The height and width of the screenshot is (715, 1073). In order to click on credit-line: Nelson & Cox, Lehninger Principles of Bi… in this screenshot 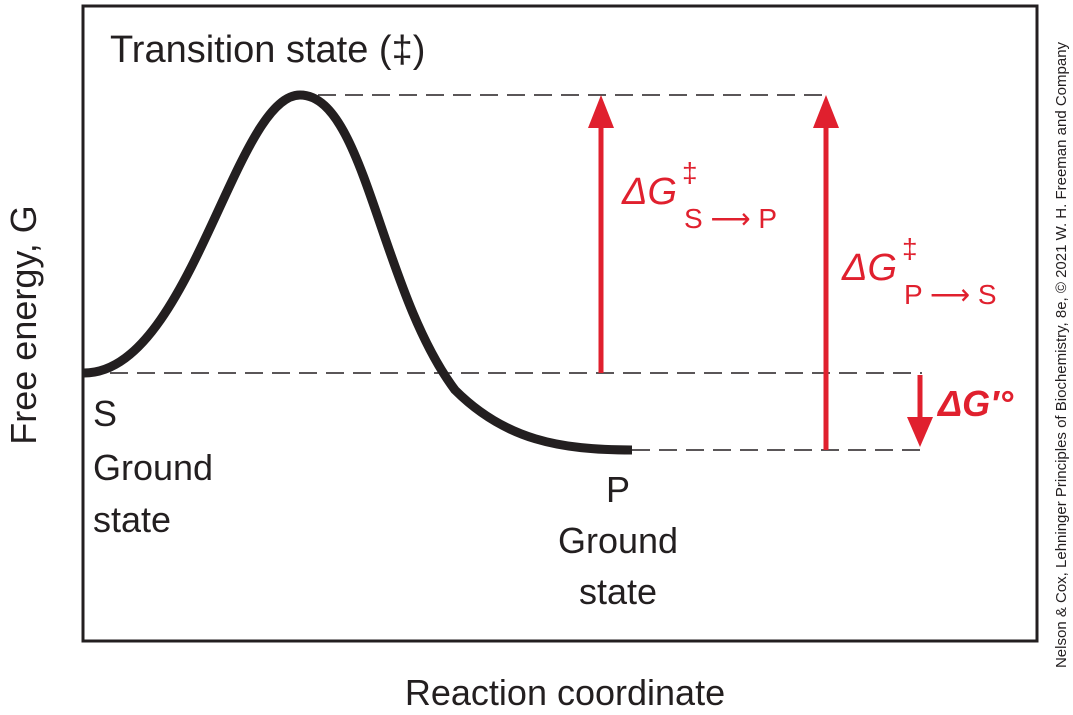, I will do `click(1061, 354)`.